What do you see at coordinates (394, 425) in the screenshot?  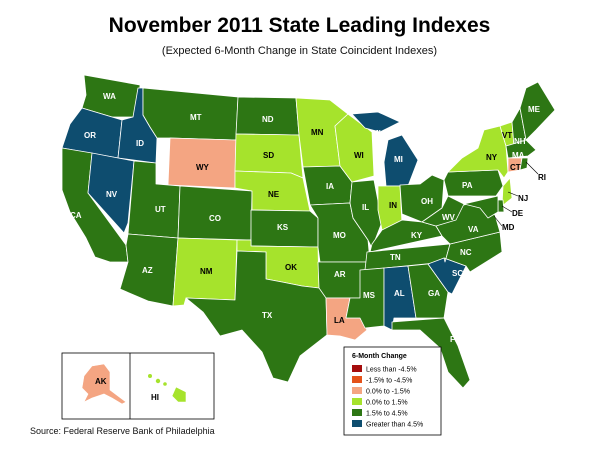 I see `legend-label-5: Greater than 4.5%` at bounding box center [394, 425].